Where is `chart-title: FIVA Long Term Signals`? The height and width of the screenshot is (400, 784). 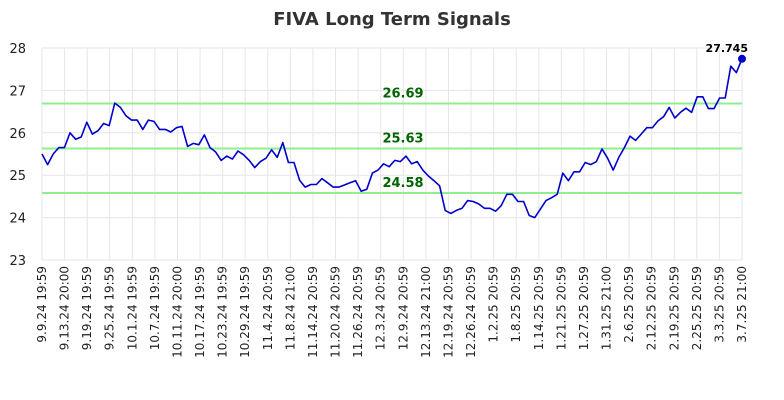 chart-title: FIVA Long Term Signals is located at coordinates (392, 19).